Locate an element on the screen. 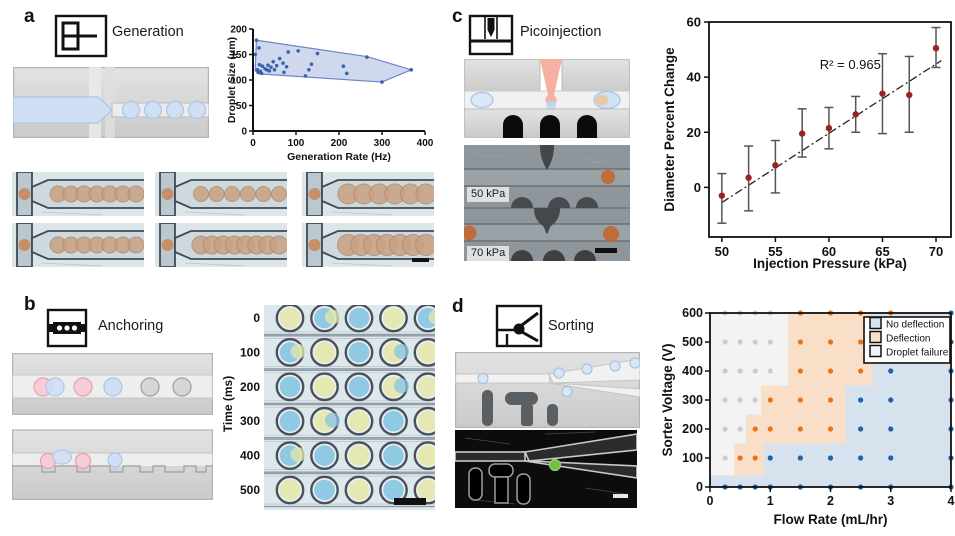  picoinjection-schematic is located at coordinates (547, 98).